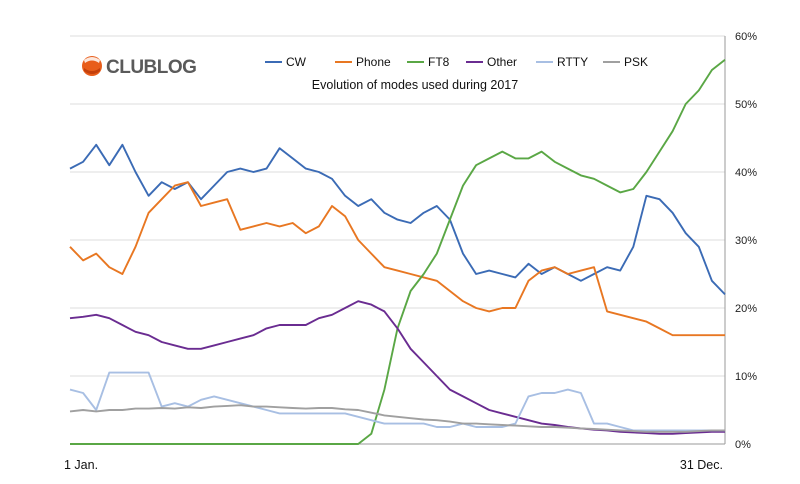 This screenshot has height=484, width=800. I want to click on legend-label: FT8, so click(439, 62).